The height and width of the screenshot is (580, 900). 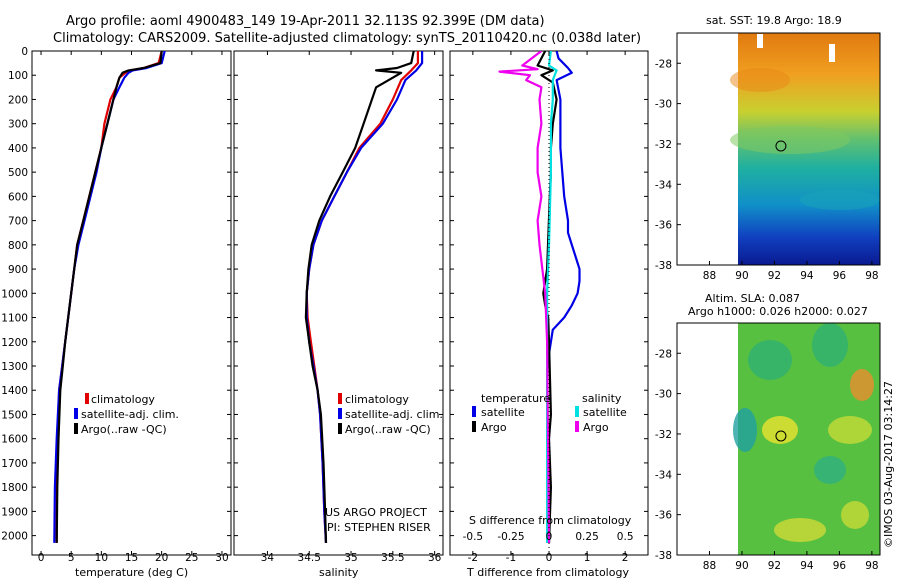 I want to click on legend-swatch-s-argo, so click(x=577, y=426).